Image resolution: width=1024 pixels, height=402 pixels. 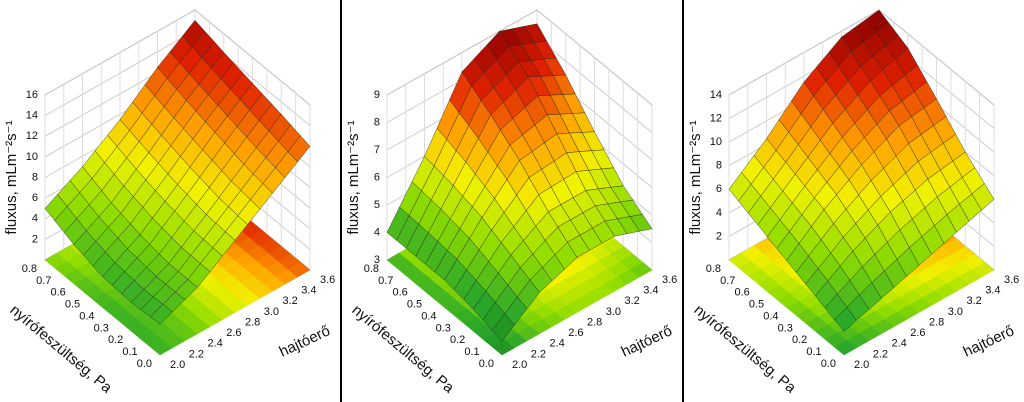 I want to click on z-tick-label: 9, so click(x=377, y=95).